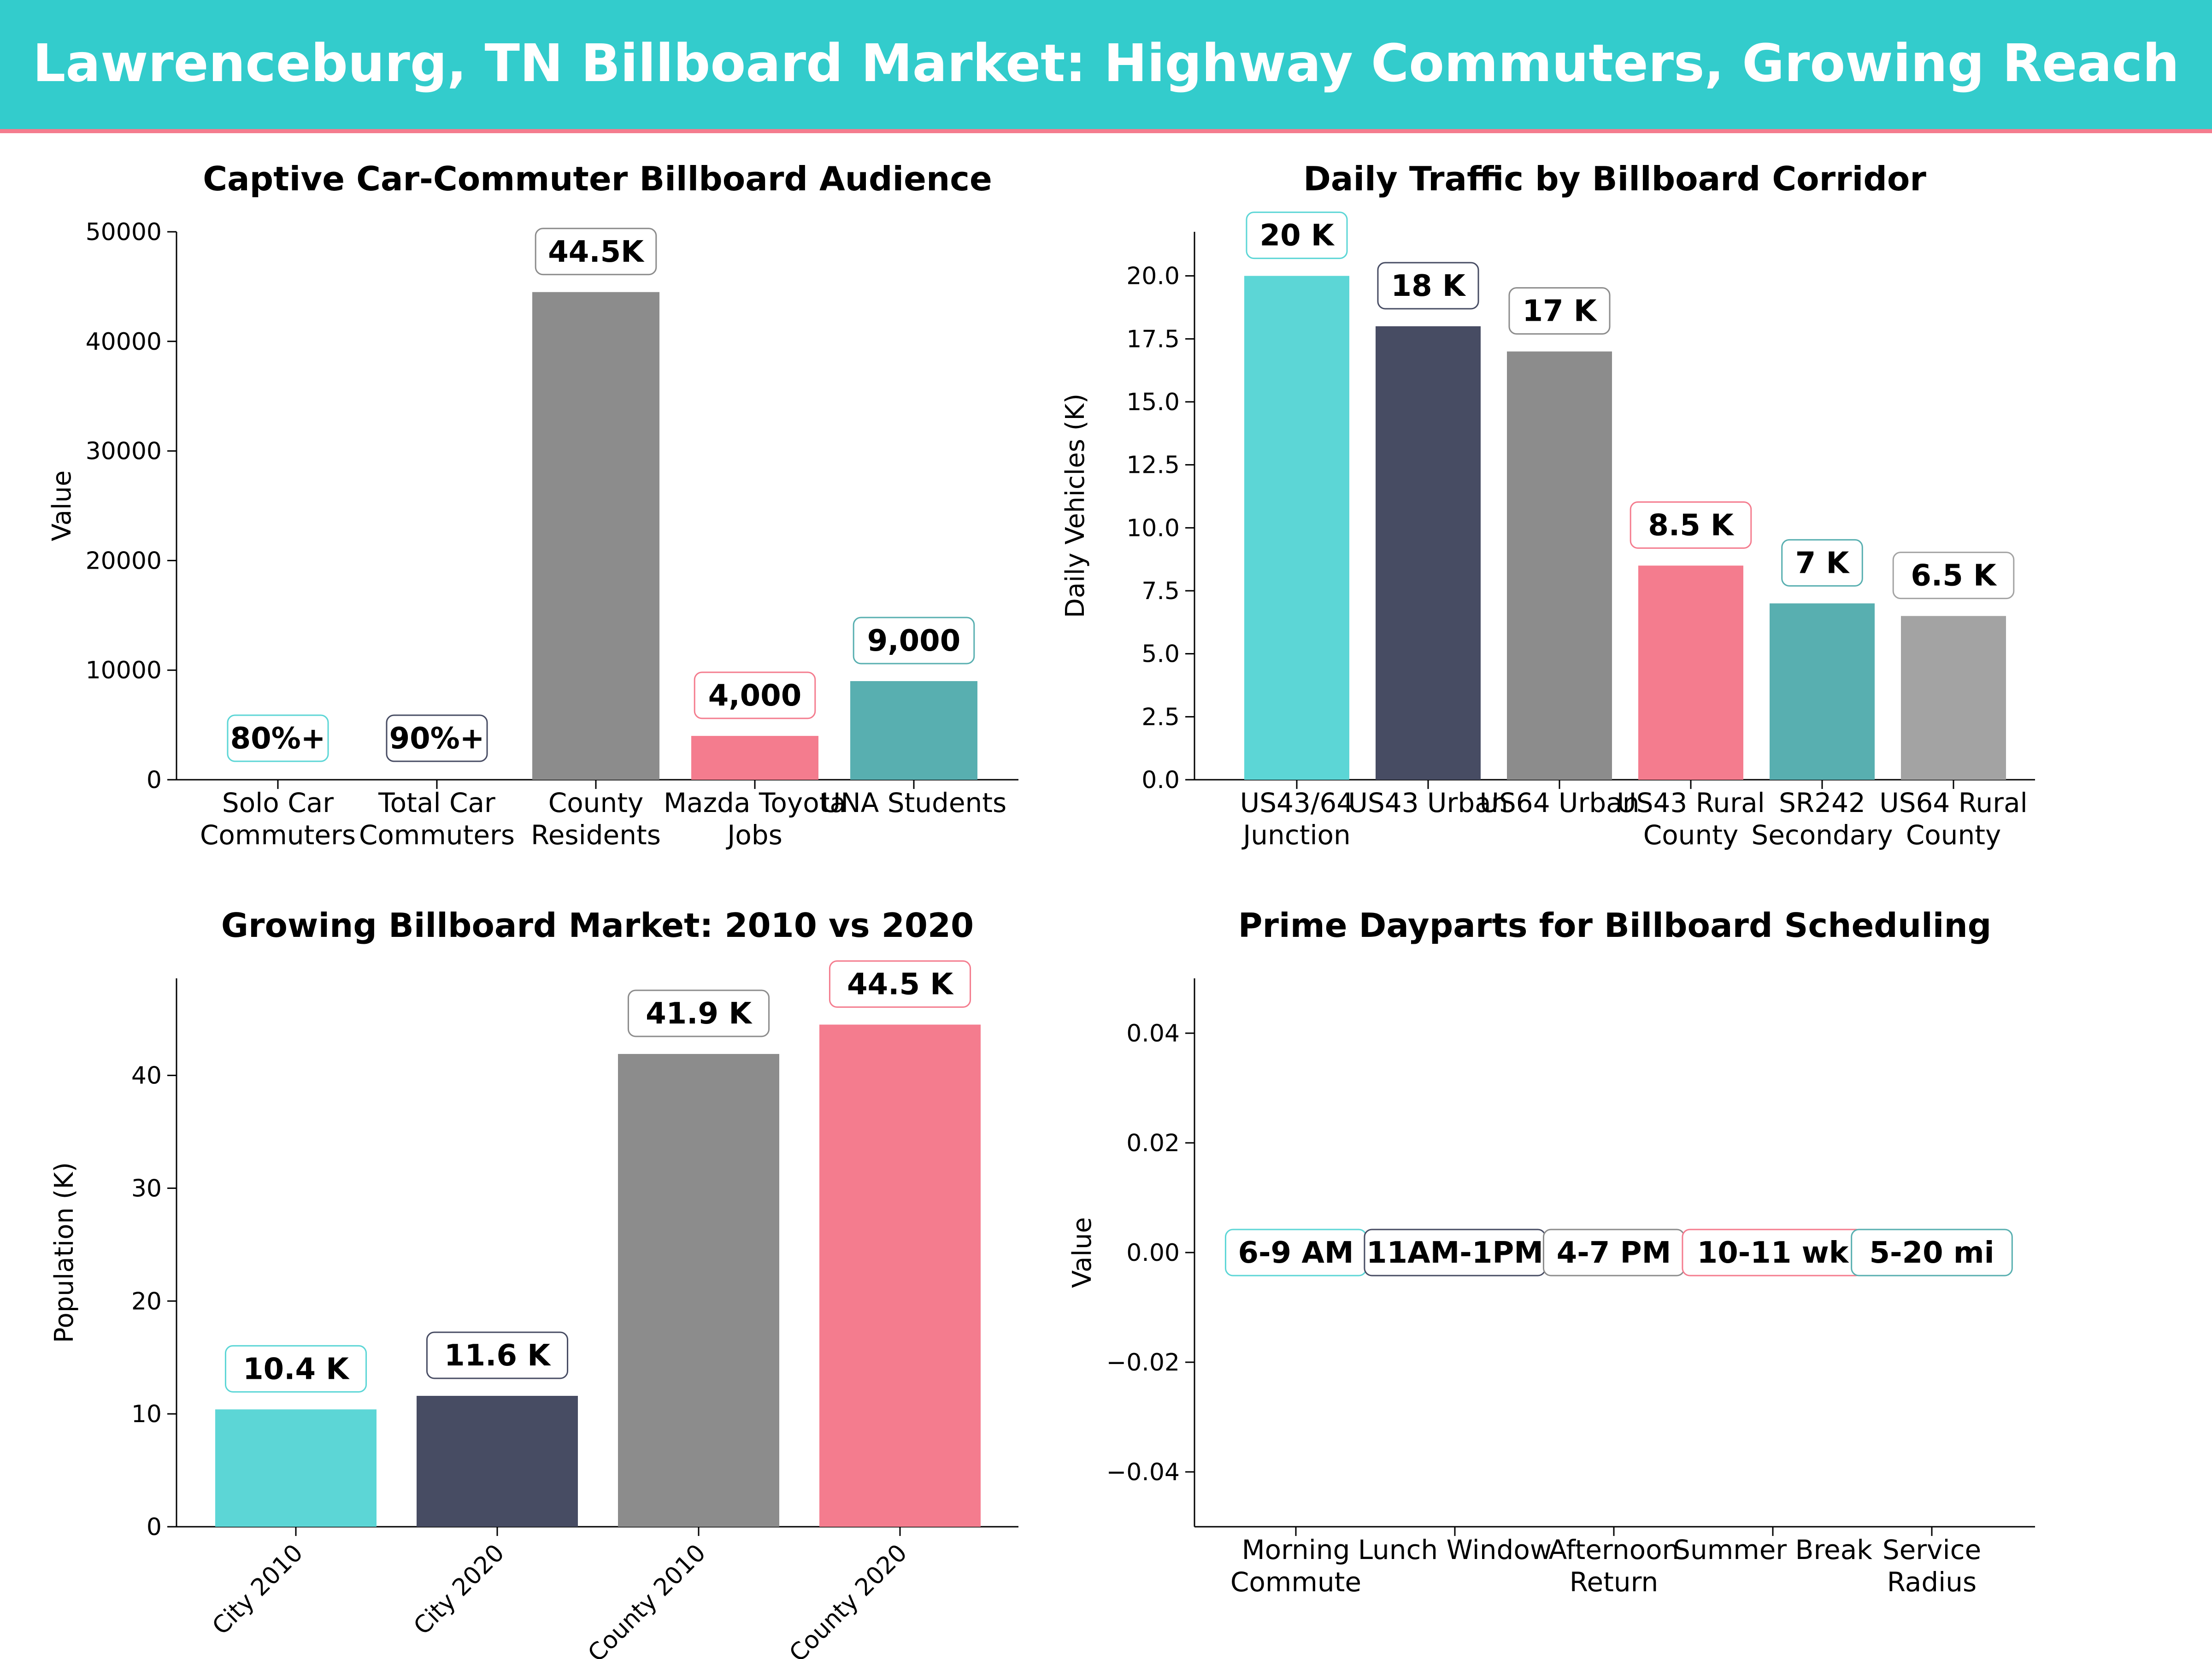  What do you see at coordinates (257, 1590) in the screenshot?
I see `growth-x-tick-label: City 2010` at bounding box center [257, 1590].